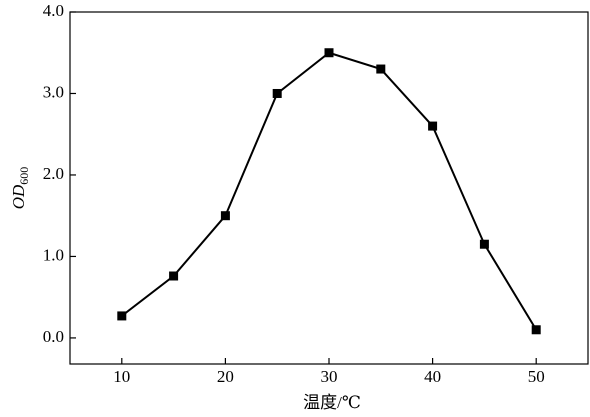 This screenshot has width=590, height=417. What do you see at coordinates (53, 10) in the screenshot?
I see `y-tick-label: 4.0` at bounding box center [53, 10].